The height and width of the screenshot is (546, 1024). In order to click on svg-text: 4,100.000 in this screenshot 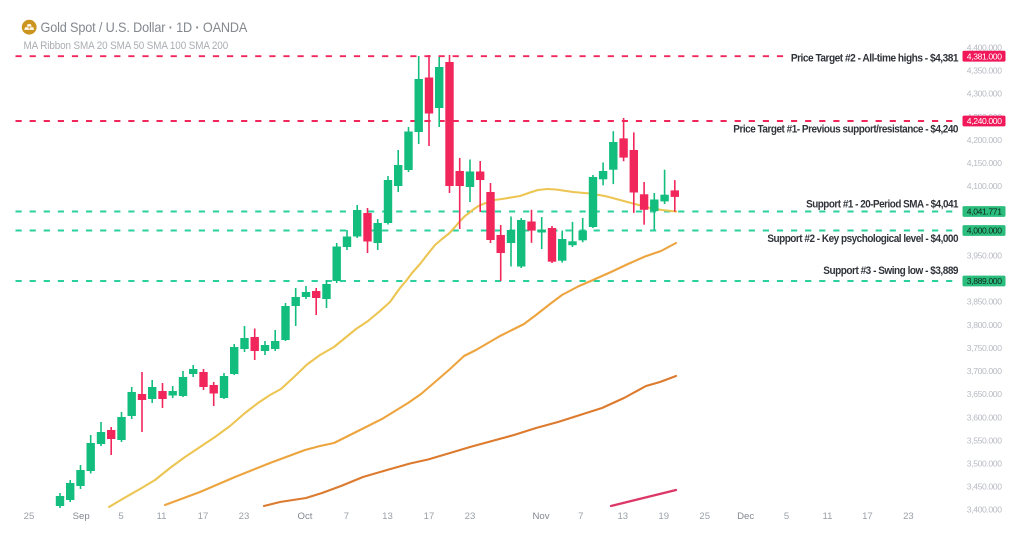, I will do `click(984, 186)`.